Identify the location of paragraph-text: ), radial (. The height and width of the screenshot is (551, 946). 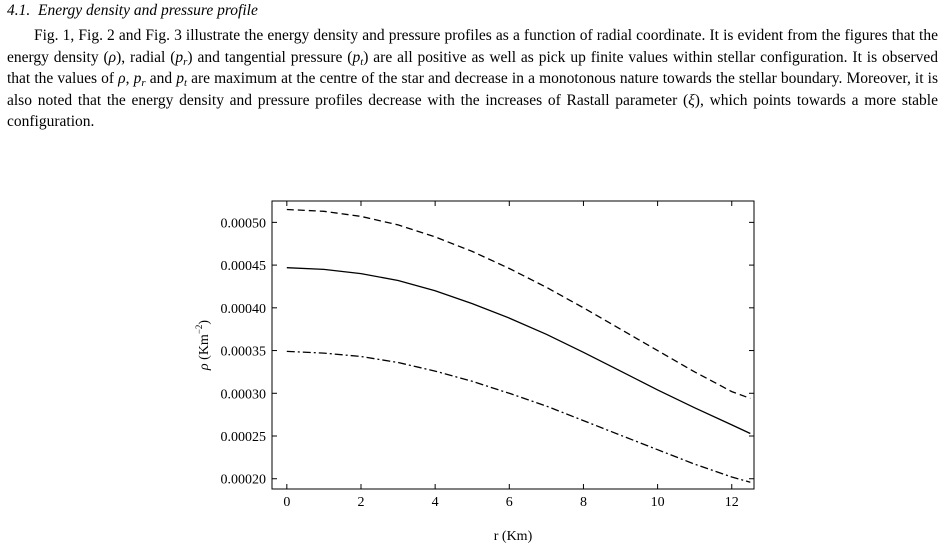
(146, 57).